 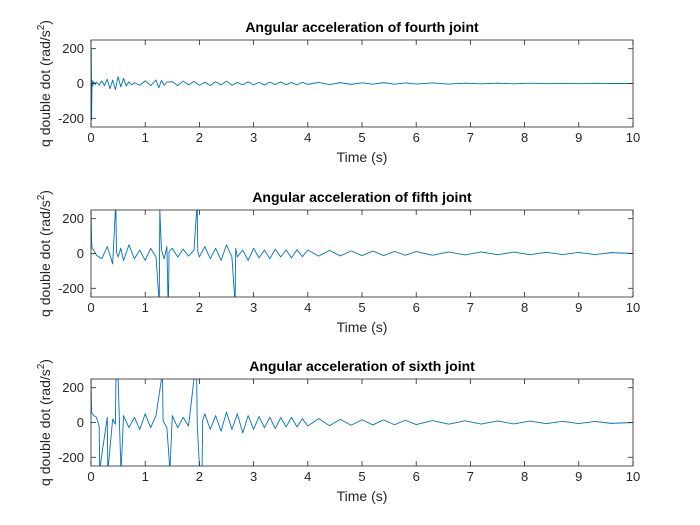 I want to click on chart-title: Angular acceleration of sixth joint, so click(x=362, y=366).